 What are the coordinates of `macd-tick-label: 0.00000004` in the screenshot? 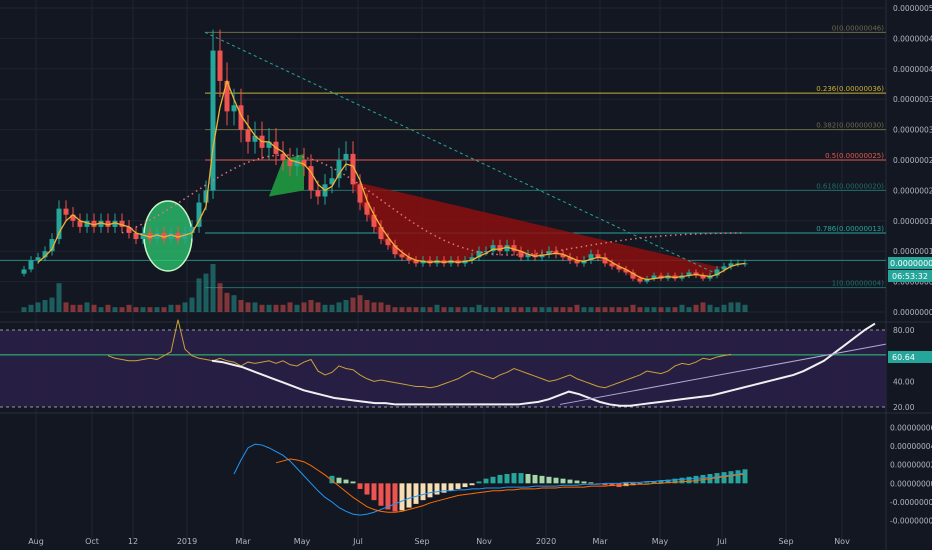 It's located at (911, 446).